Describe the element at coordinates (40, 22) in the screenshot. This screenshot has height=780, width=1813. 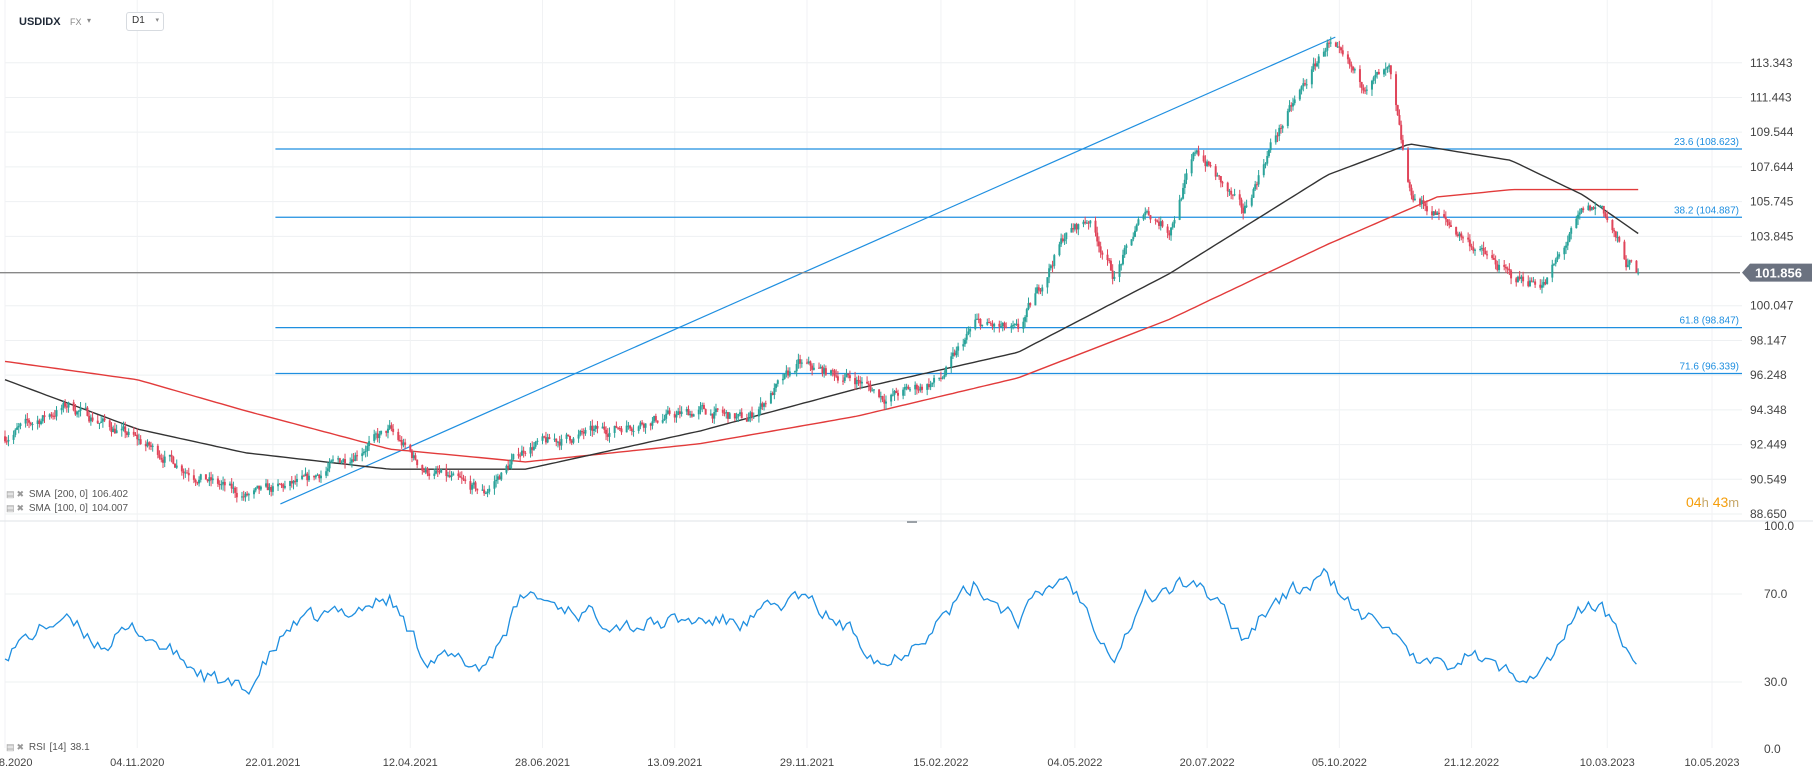
I see `symbol-label: USDIDX` at that location.